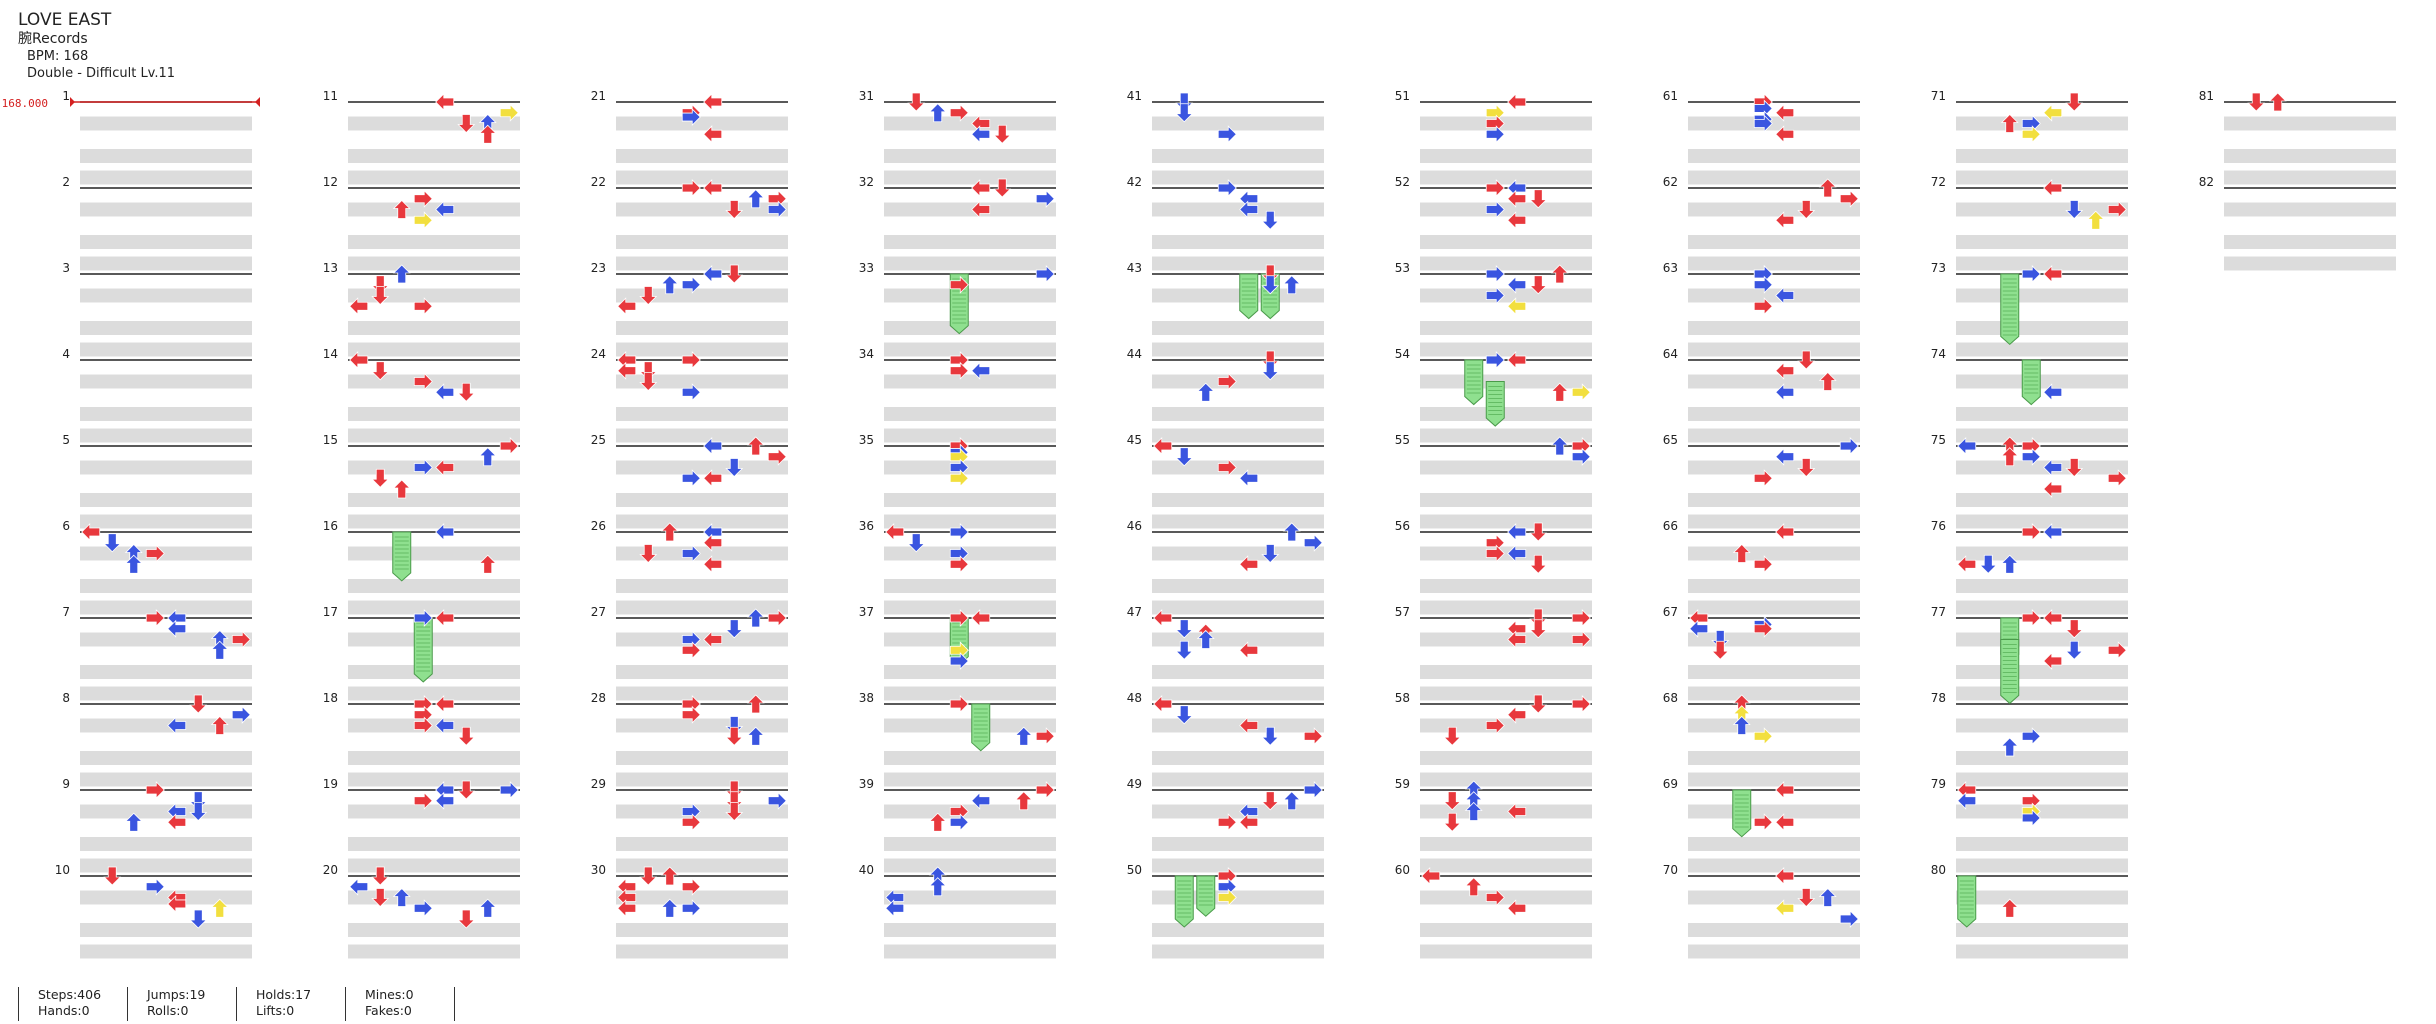  Describe the element at coordinates (866, 96) in the screenshot. I see `measure-number: 31` at that location.